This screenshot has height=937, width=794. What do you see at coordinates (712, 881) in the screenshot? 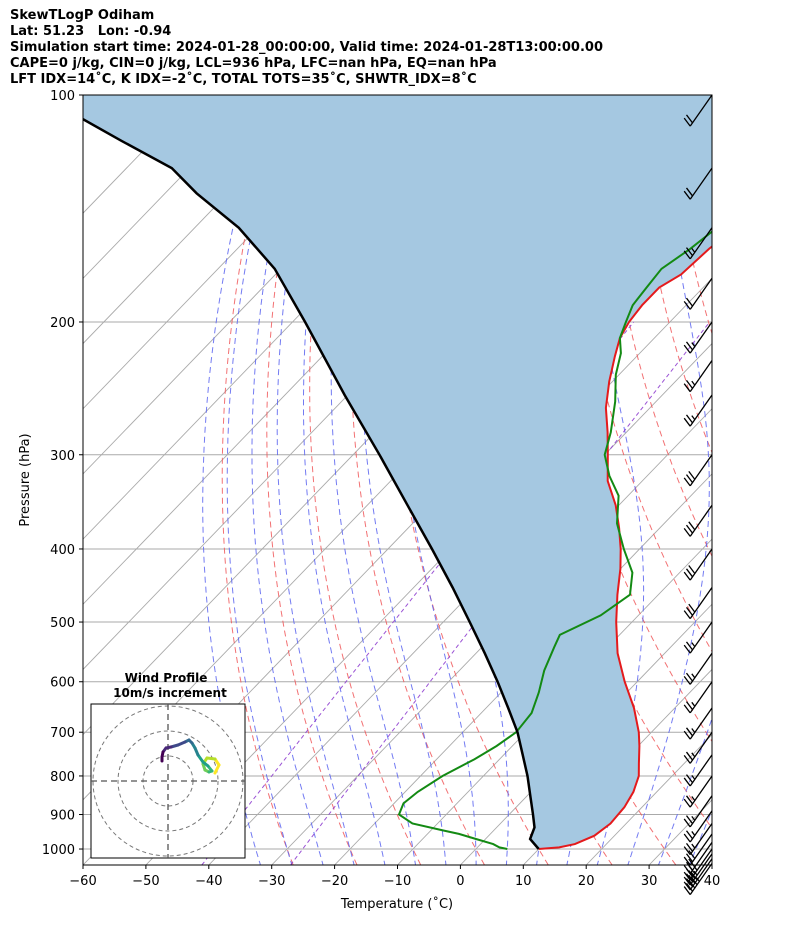
I see `x-tick-label: 40` at bounding box center [712, 881].